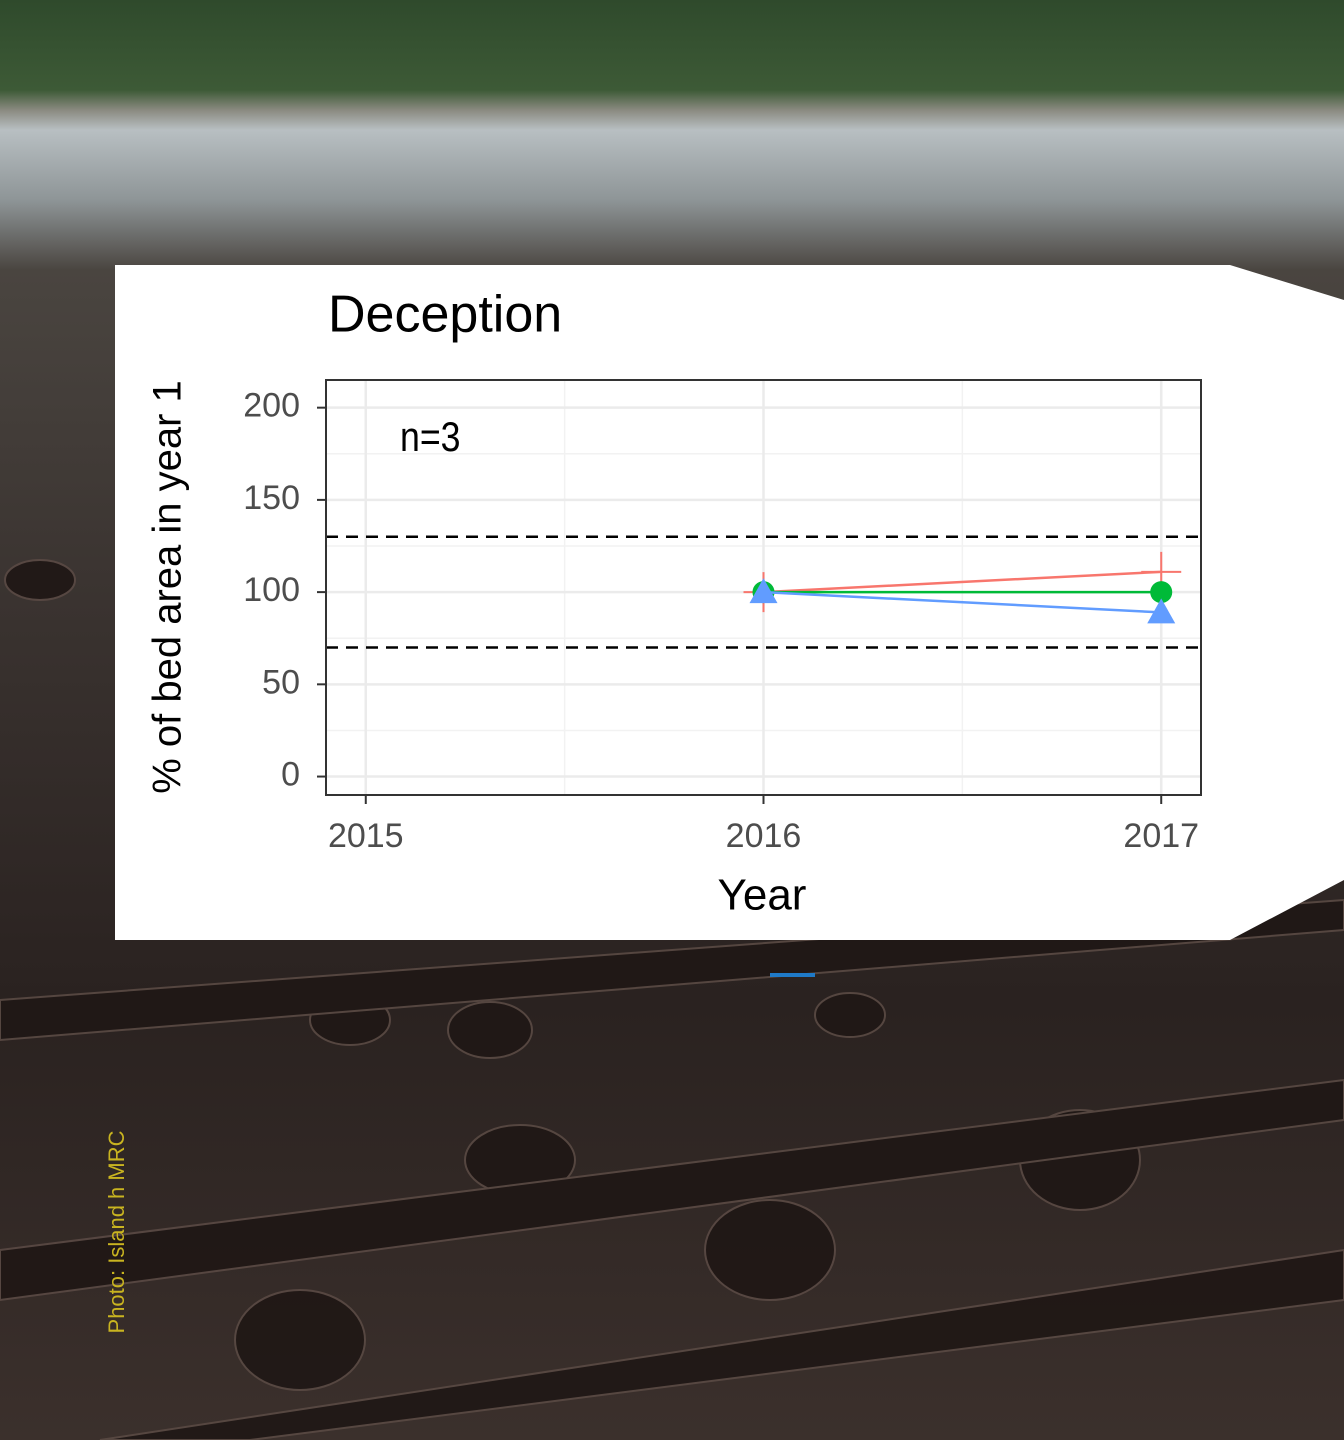 The image size is (1344, 1440). Describe the element at coordinates (445, 315) in the screenshot. I see `chart-title: Deception` at that location.